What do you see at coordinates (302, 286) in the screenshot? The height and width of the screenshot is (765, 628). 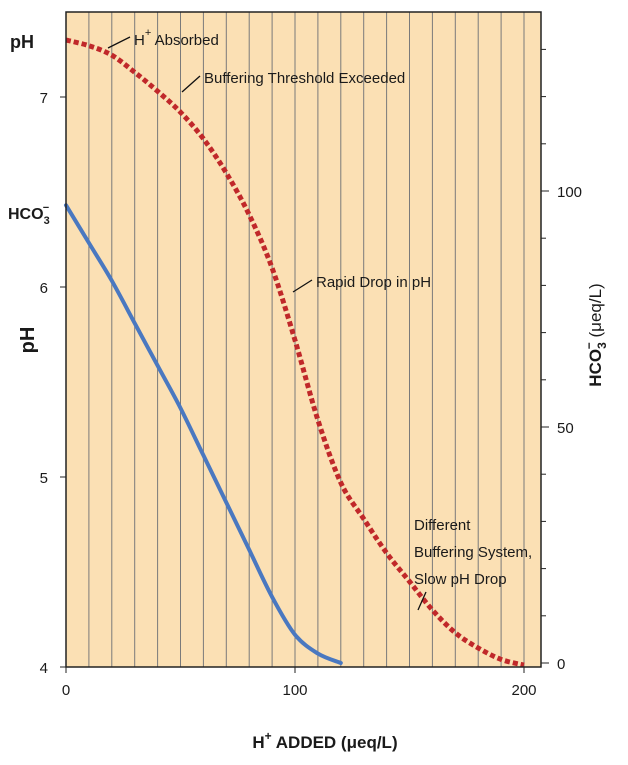 I see `pointer-rapid-drop` at bounding box center [302, 286].